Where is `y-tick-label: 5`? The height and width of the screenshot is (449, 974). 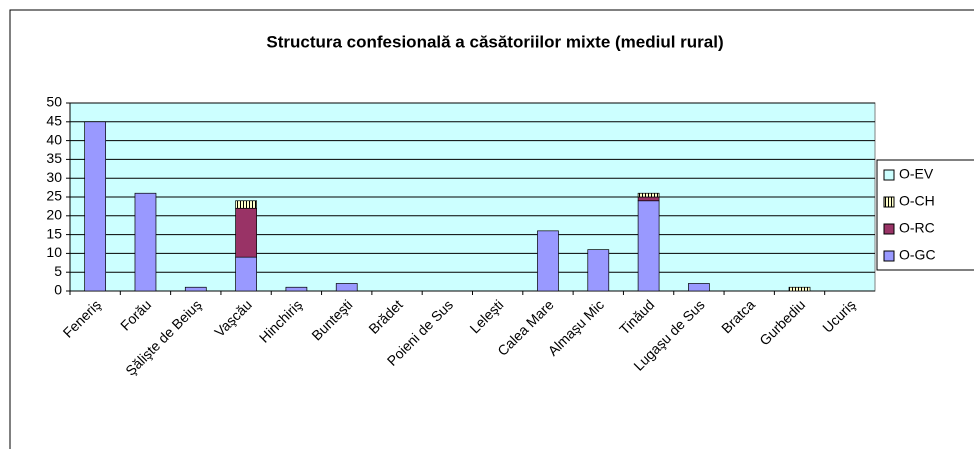
y-tick-label: 5 is located at coordinates (58, 271).